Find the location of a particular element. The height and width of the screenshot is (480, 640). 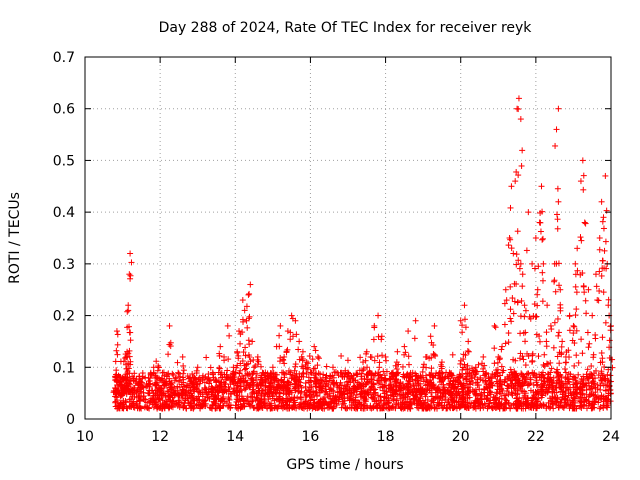

x-tick-label: 18 is located at coordinates (386, 437).